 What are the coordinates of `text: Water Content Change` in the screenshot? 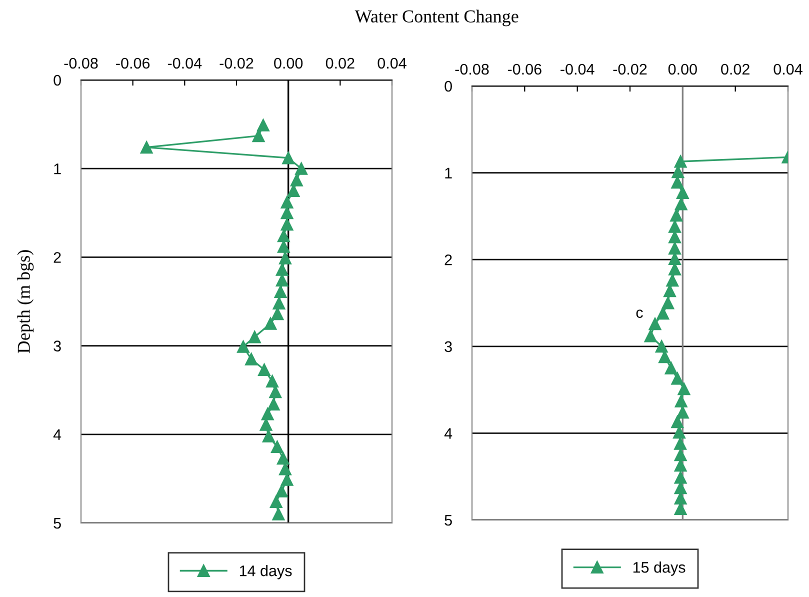 It's located at (436, 18).